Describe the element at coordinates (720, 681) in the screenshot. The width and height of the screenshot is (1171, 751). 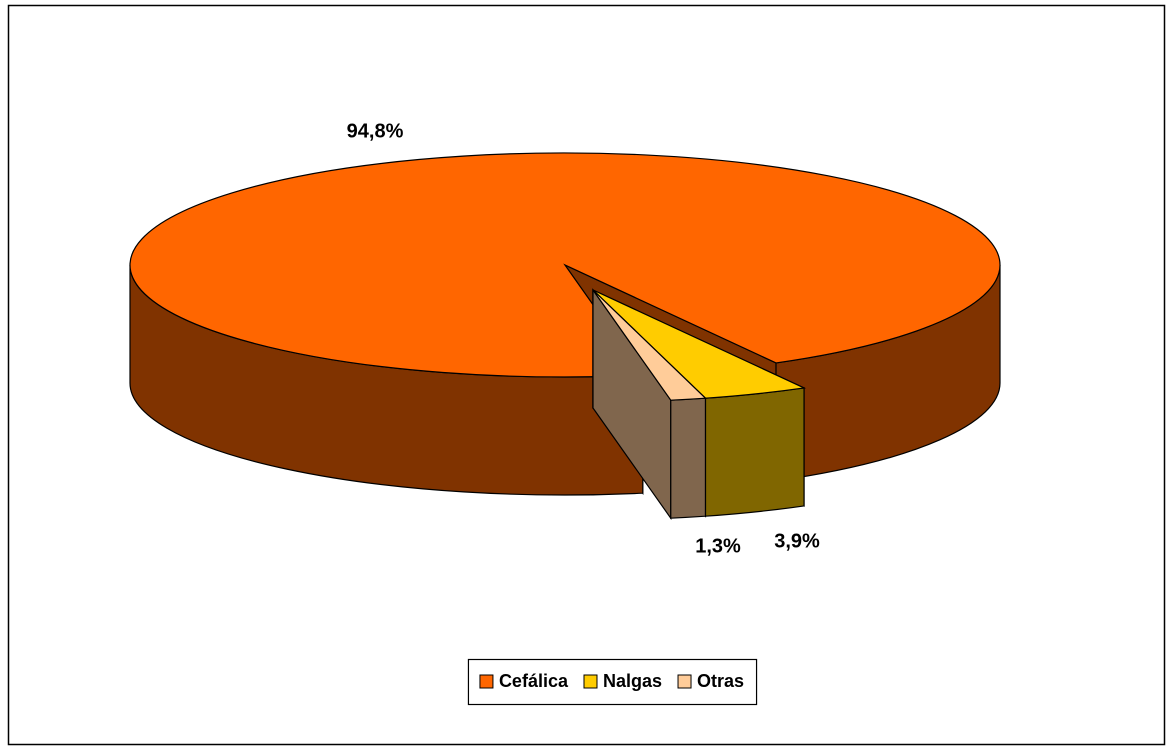
I see `legend-label: Otras` at that location.